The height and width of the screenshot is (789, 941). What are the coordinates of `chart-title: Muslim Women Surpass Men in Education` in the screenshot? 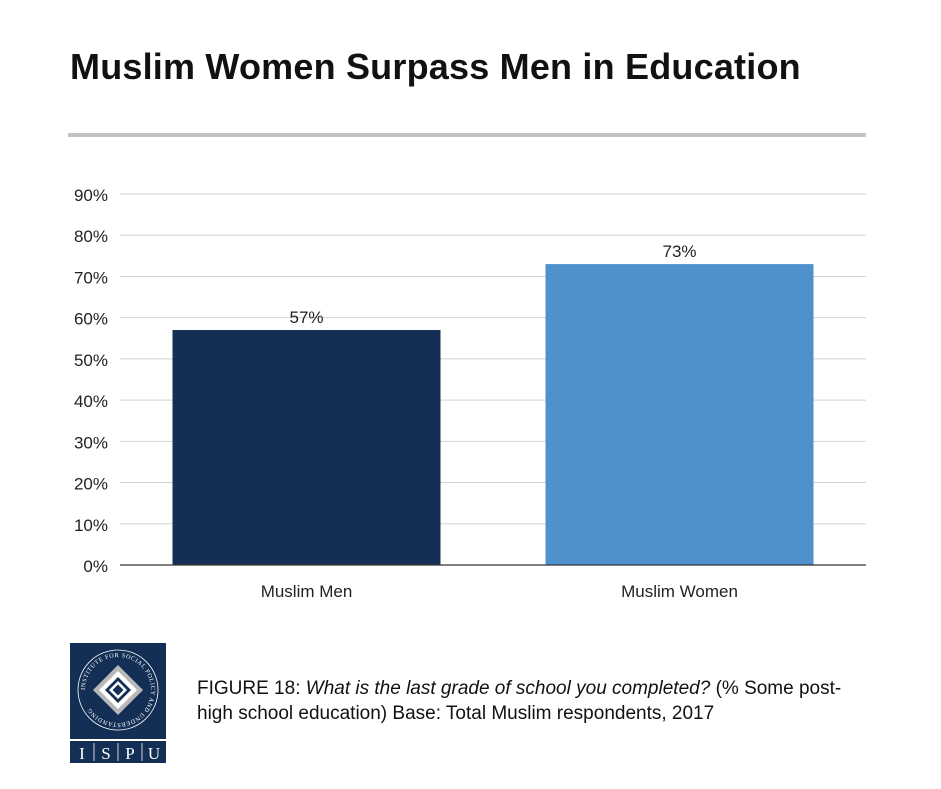 It's located at (435, 66).